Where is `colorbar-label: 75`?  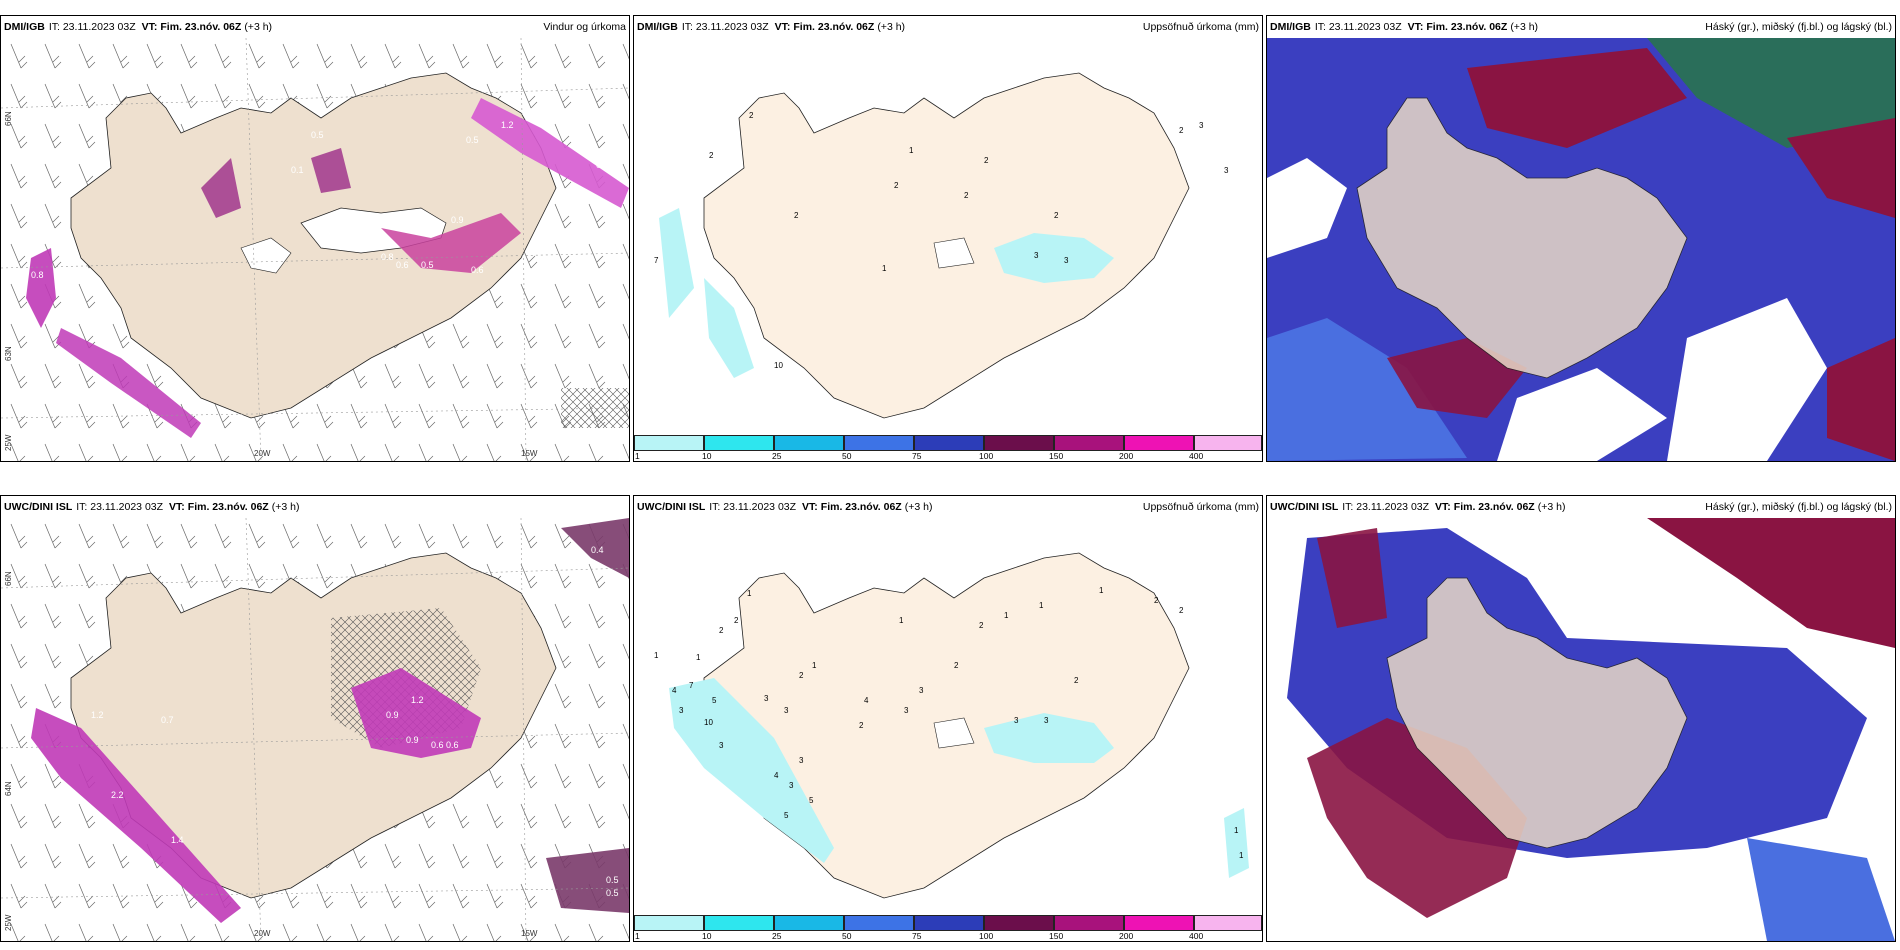 colorbar-label: 75 is located at coordinates (917, 936).